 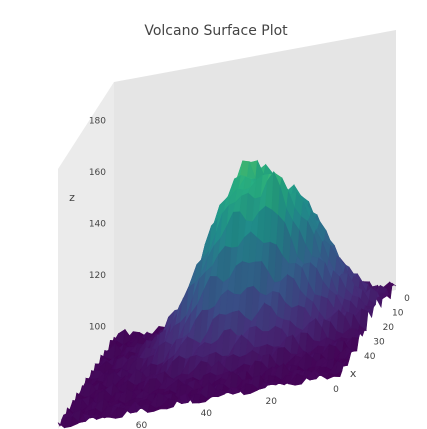 What do you see at coordinates (207, 414) in the screenshot?
I see `y-tick-label: 40` at bounding box center [207, 414].